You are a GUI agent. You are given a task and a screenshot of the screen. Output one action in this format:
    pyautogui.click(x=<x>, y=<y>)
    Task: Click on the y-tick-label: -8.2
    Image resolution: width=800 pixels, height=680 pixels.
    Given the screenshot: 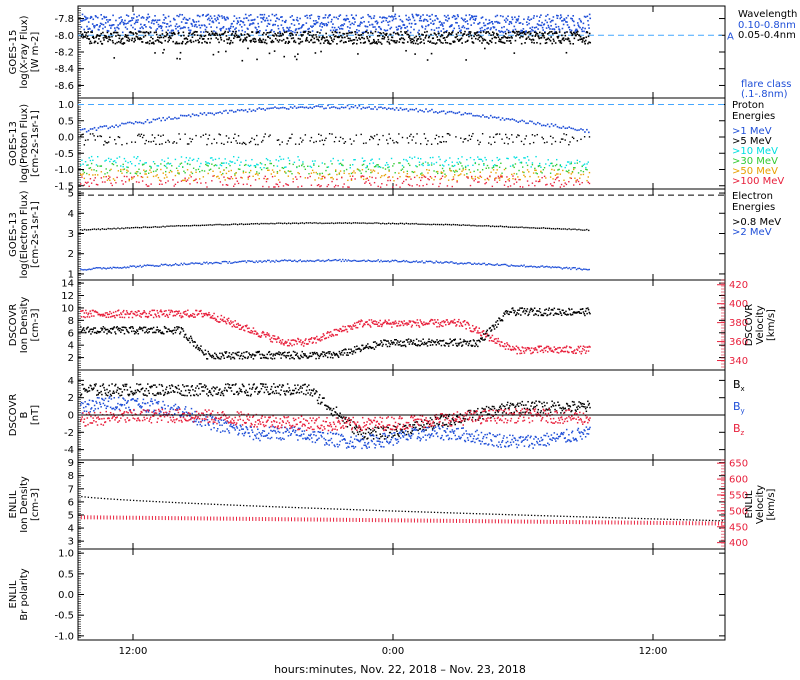 What is the action you would take?
    pyautogui.click(x=64, y=53)
    